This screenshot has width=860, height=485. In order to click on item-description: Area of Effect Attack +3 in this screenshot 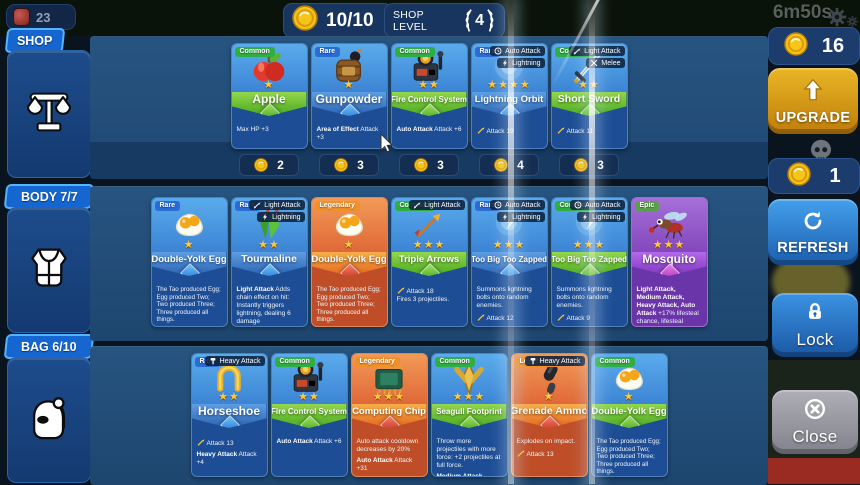, I will do `click(347, 133)`.